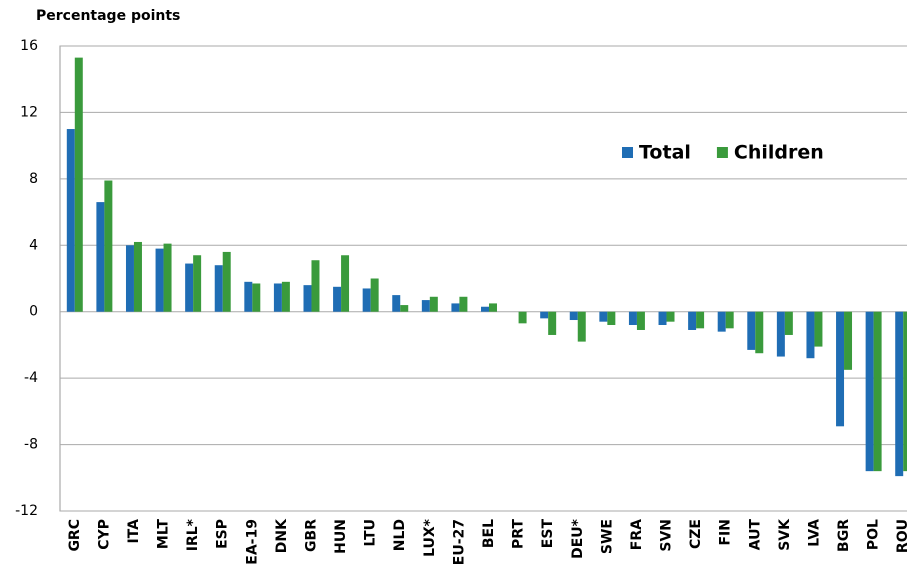  Describe the element at coordinates (29, 46) in the screenshot. I see `y-tick-label: 16` at that location.